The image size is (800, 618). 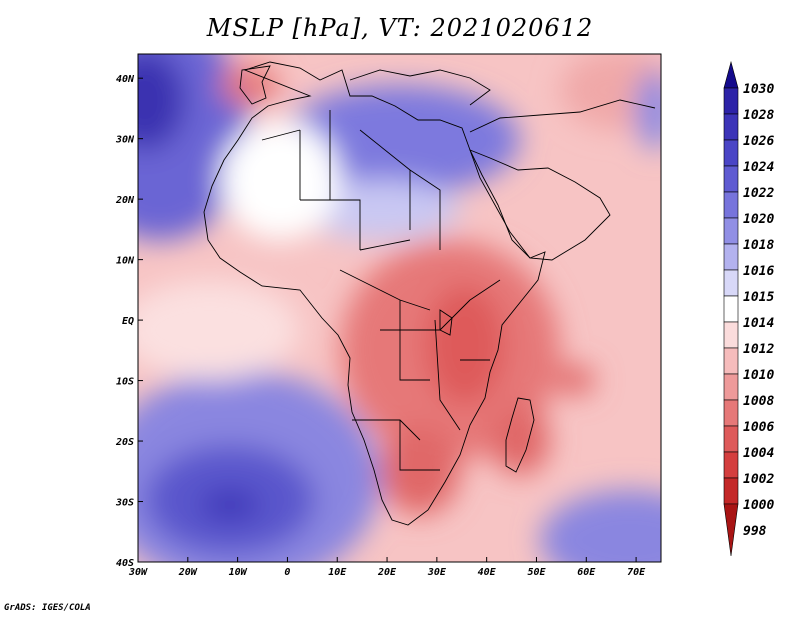 I want to click on colorbar-label: 1014, so click(x=758, y=323).